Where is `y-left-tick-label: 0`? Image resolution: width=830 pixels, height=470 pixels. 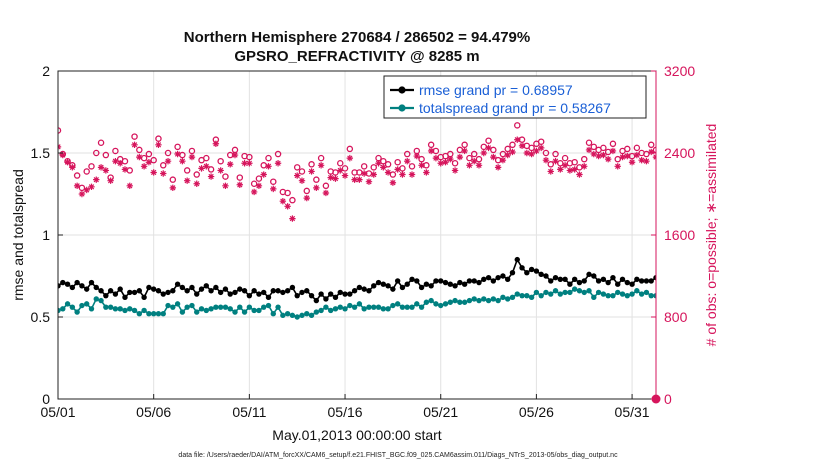
y-left-tick-label: 0 is located at coordinates (46, 399).